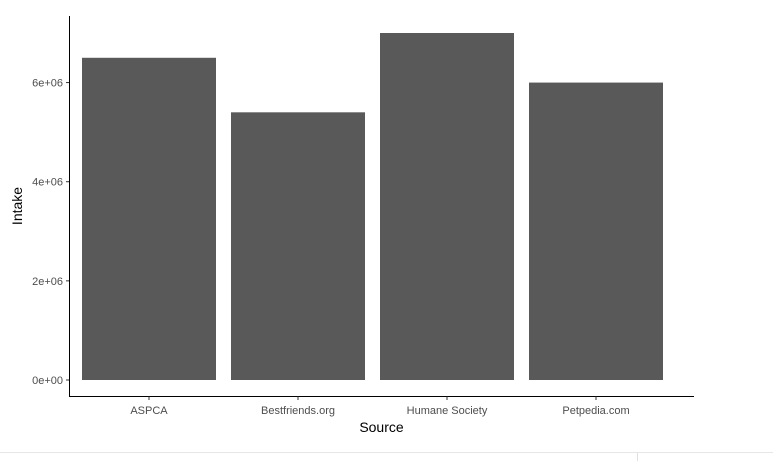  I want to click on x-tick-label: Humane Society, so click(447, 411).